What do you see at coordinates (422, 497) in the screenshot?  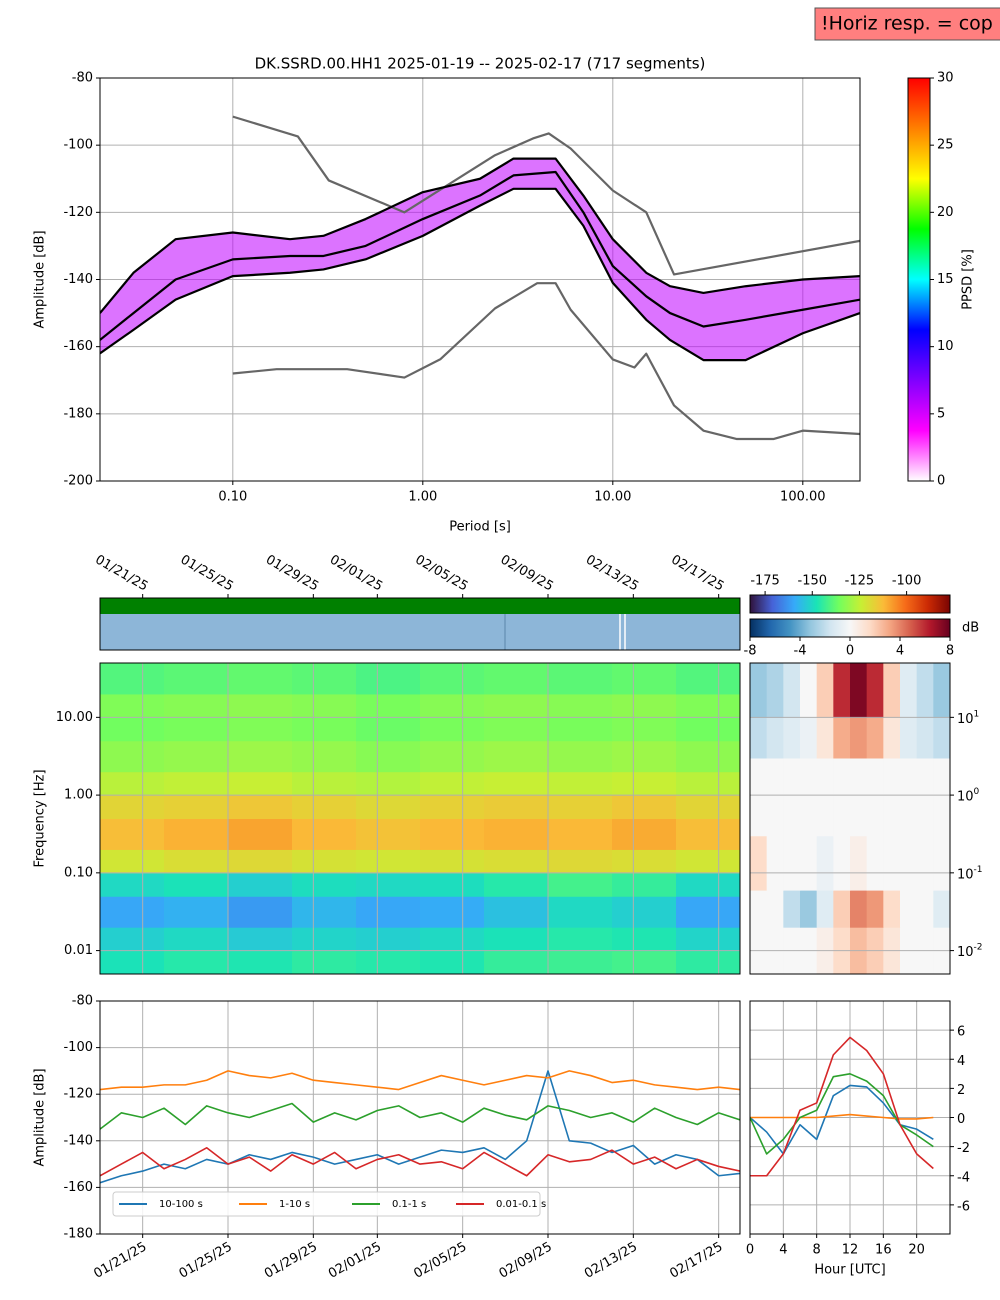 I see `x-tick-label: 1.00` at bounding box center [422, 497].